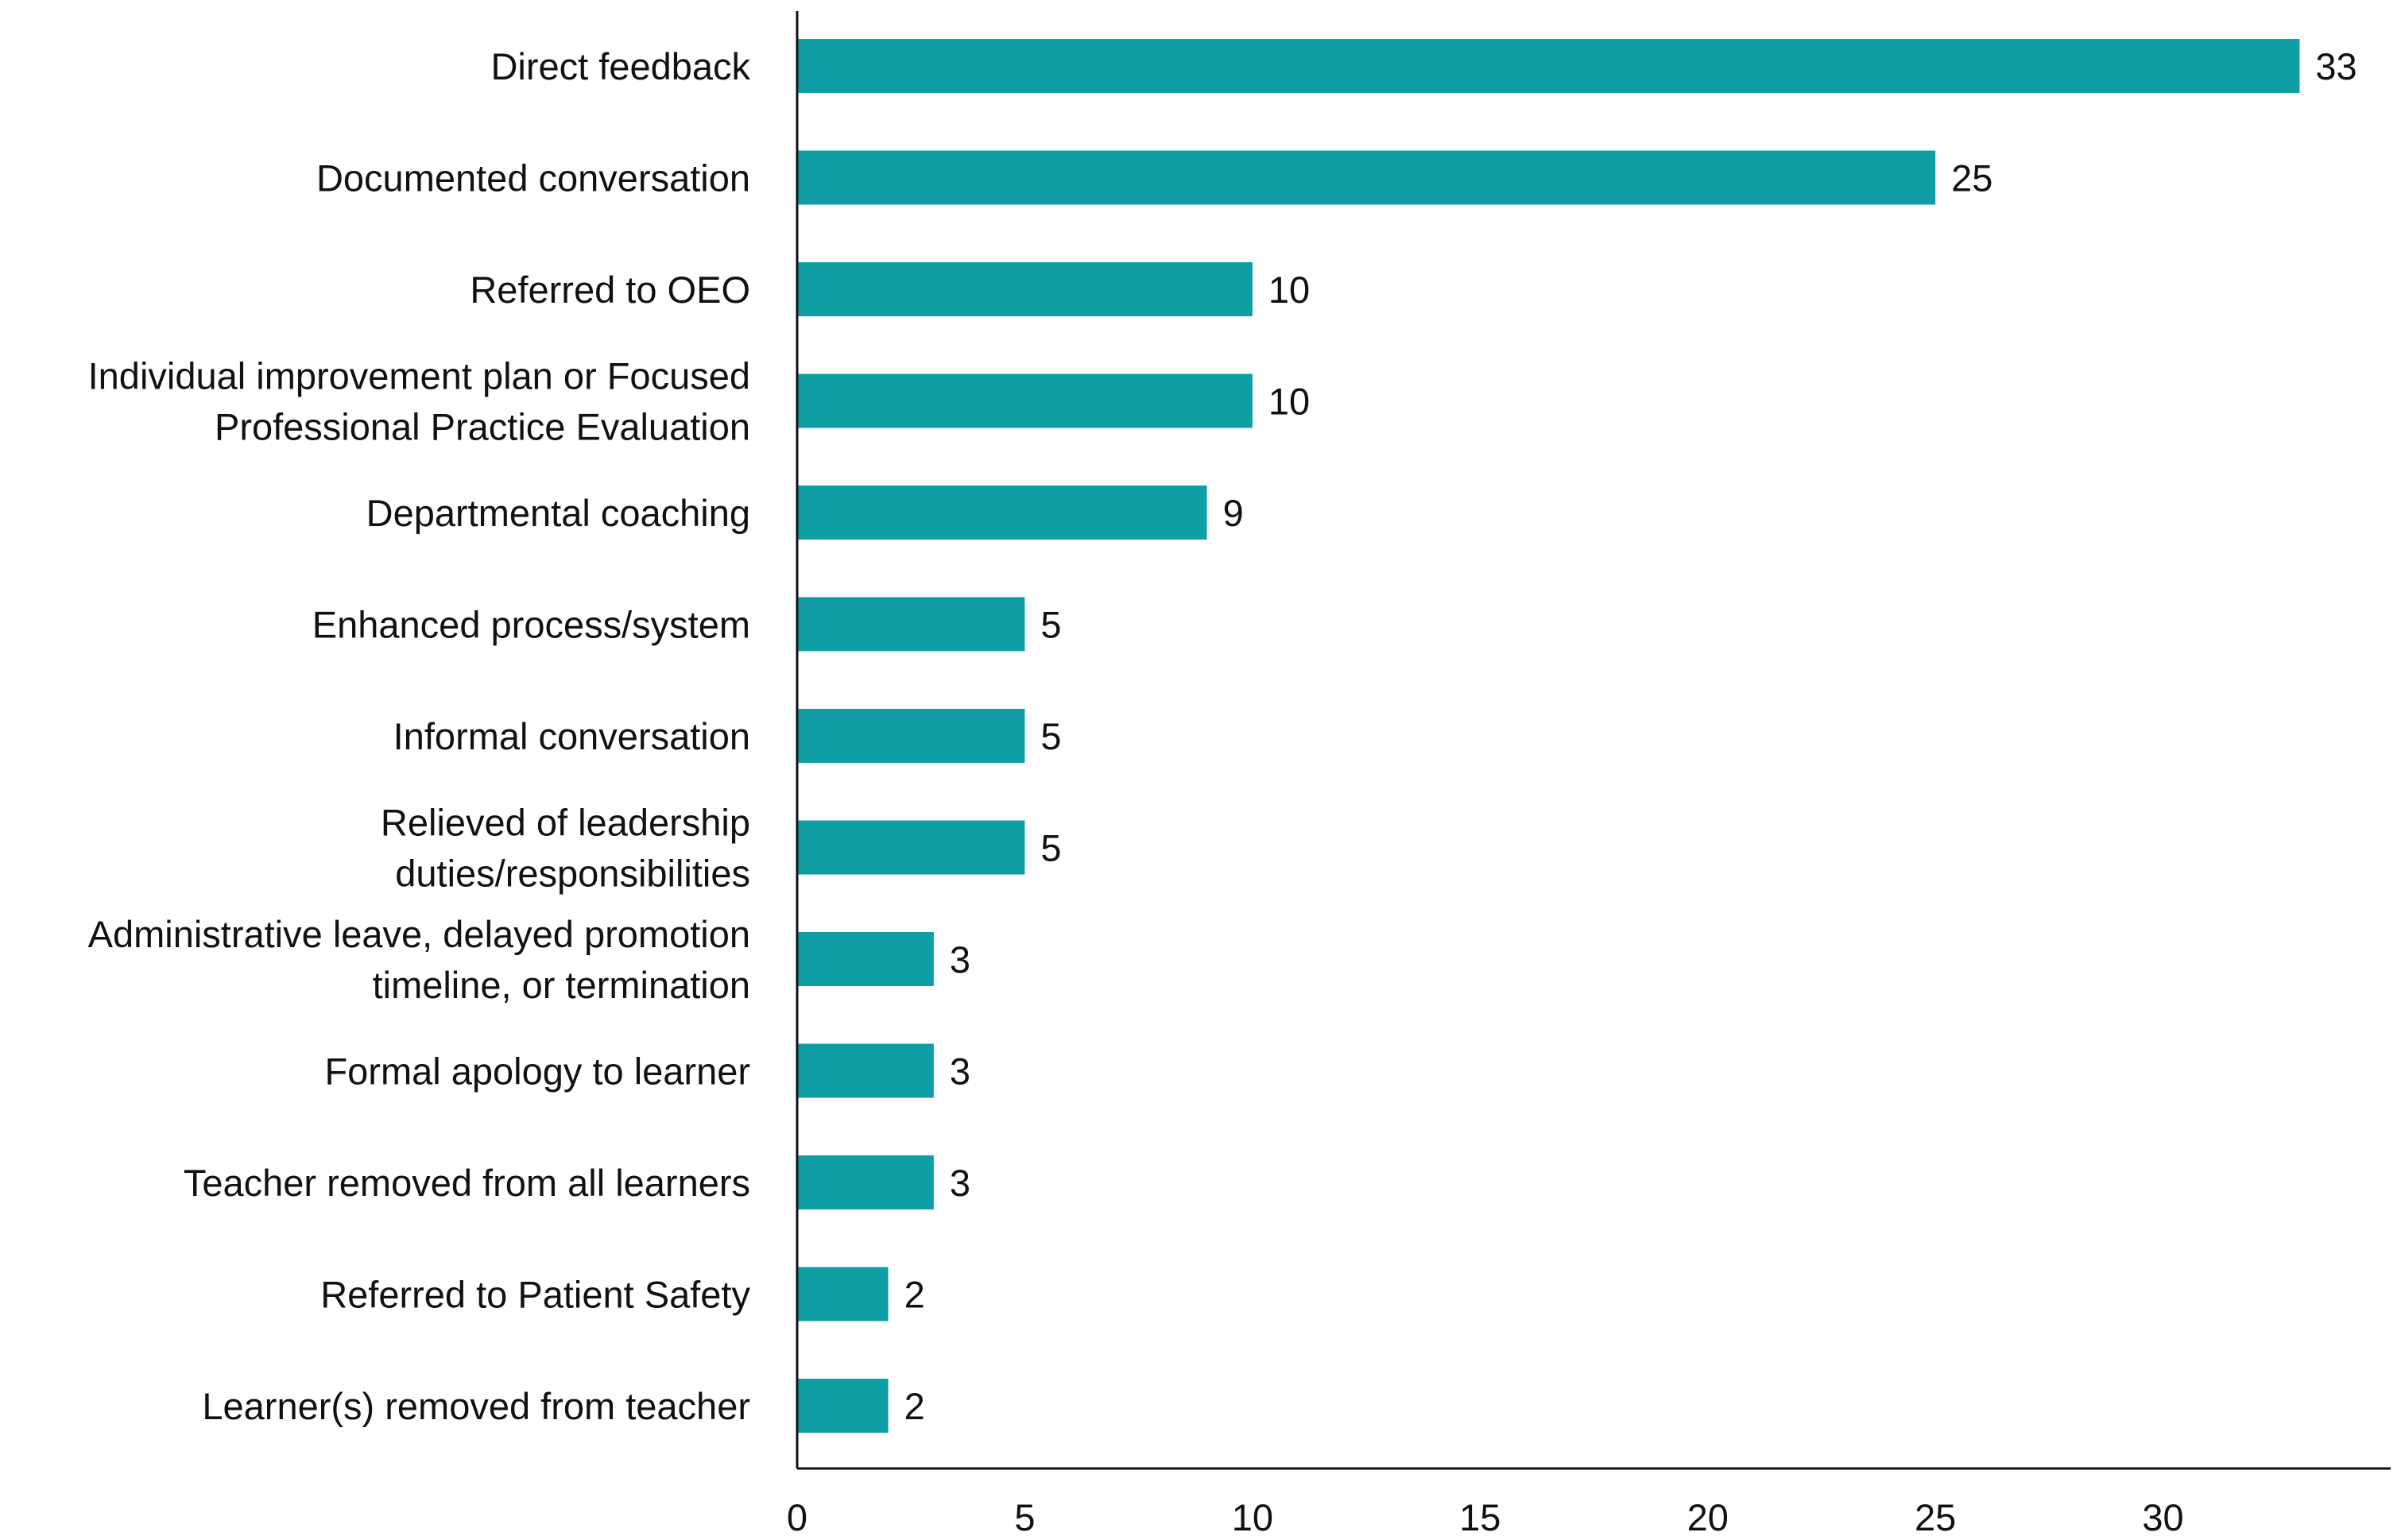 Image resolution: width=2401 pixels, height=1540 pixels. I want to click on x-ticks: 0 5 10 15 20 25 30, so click(1485, 1517).